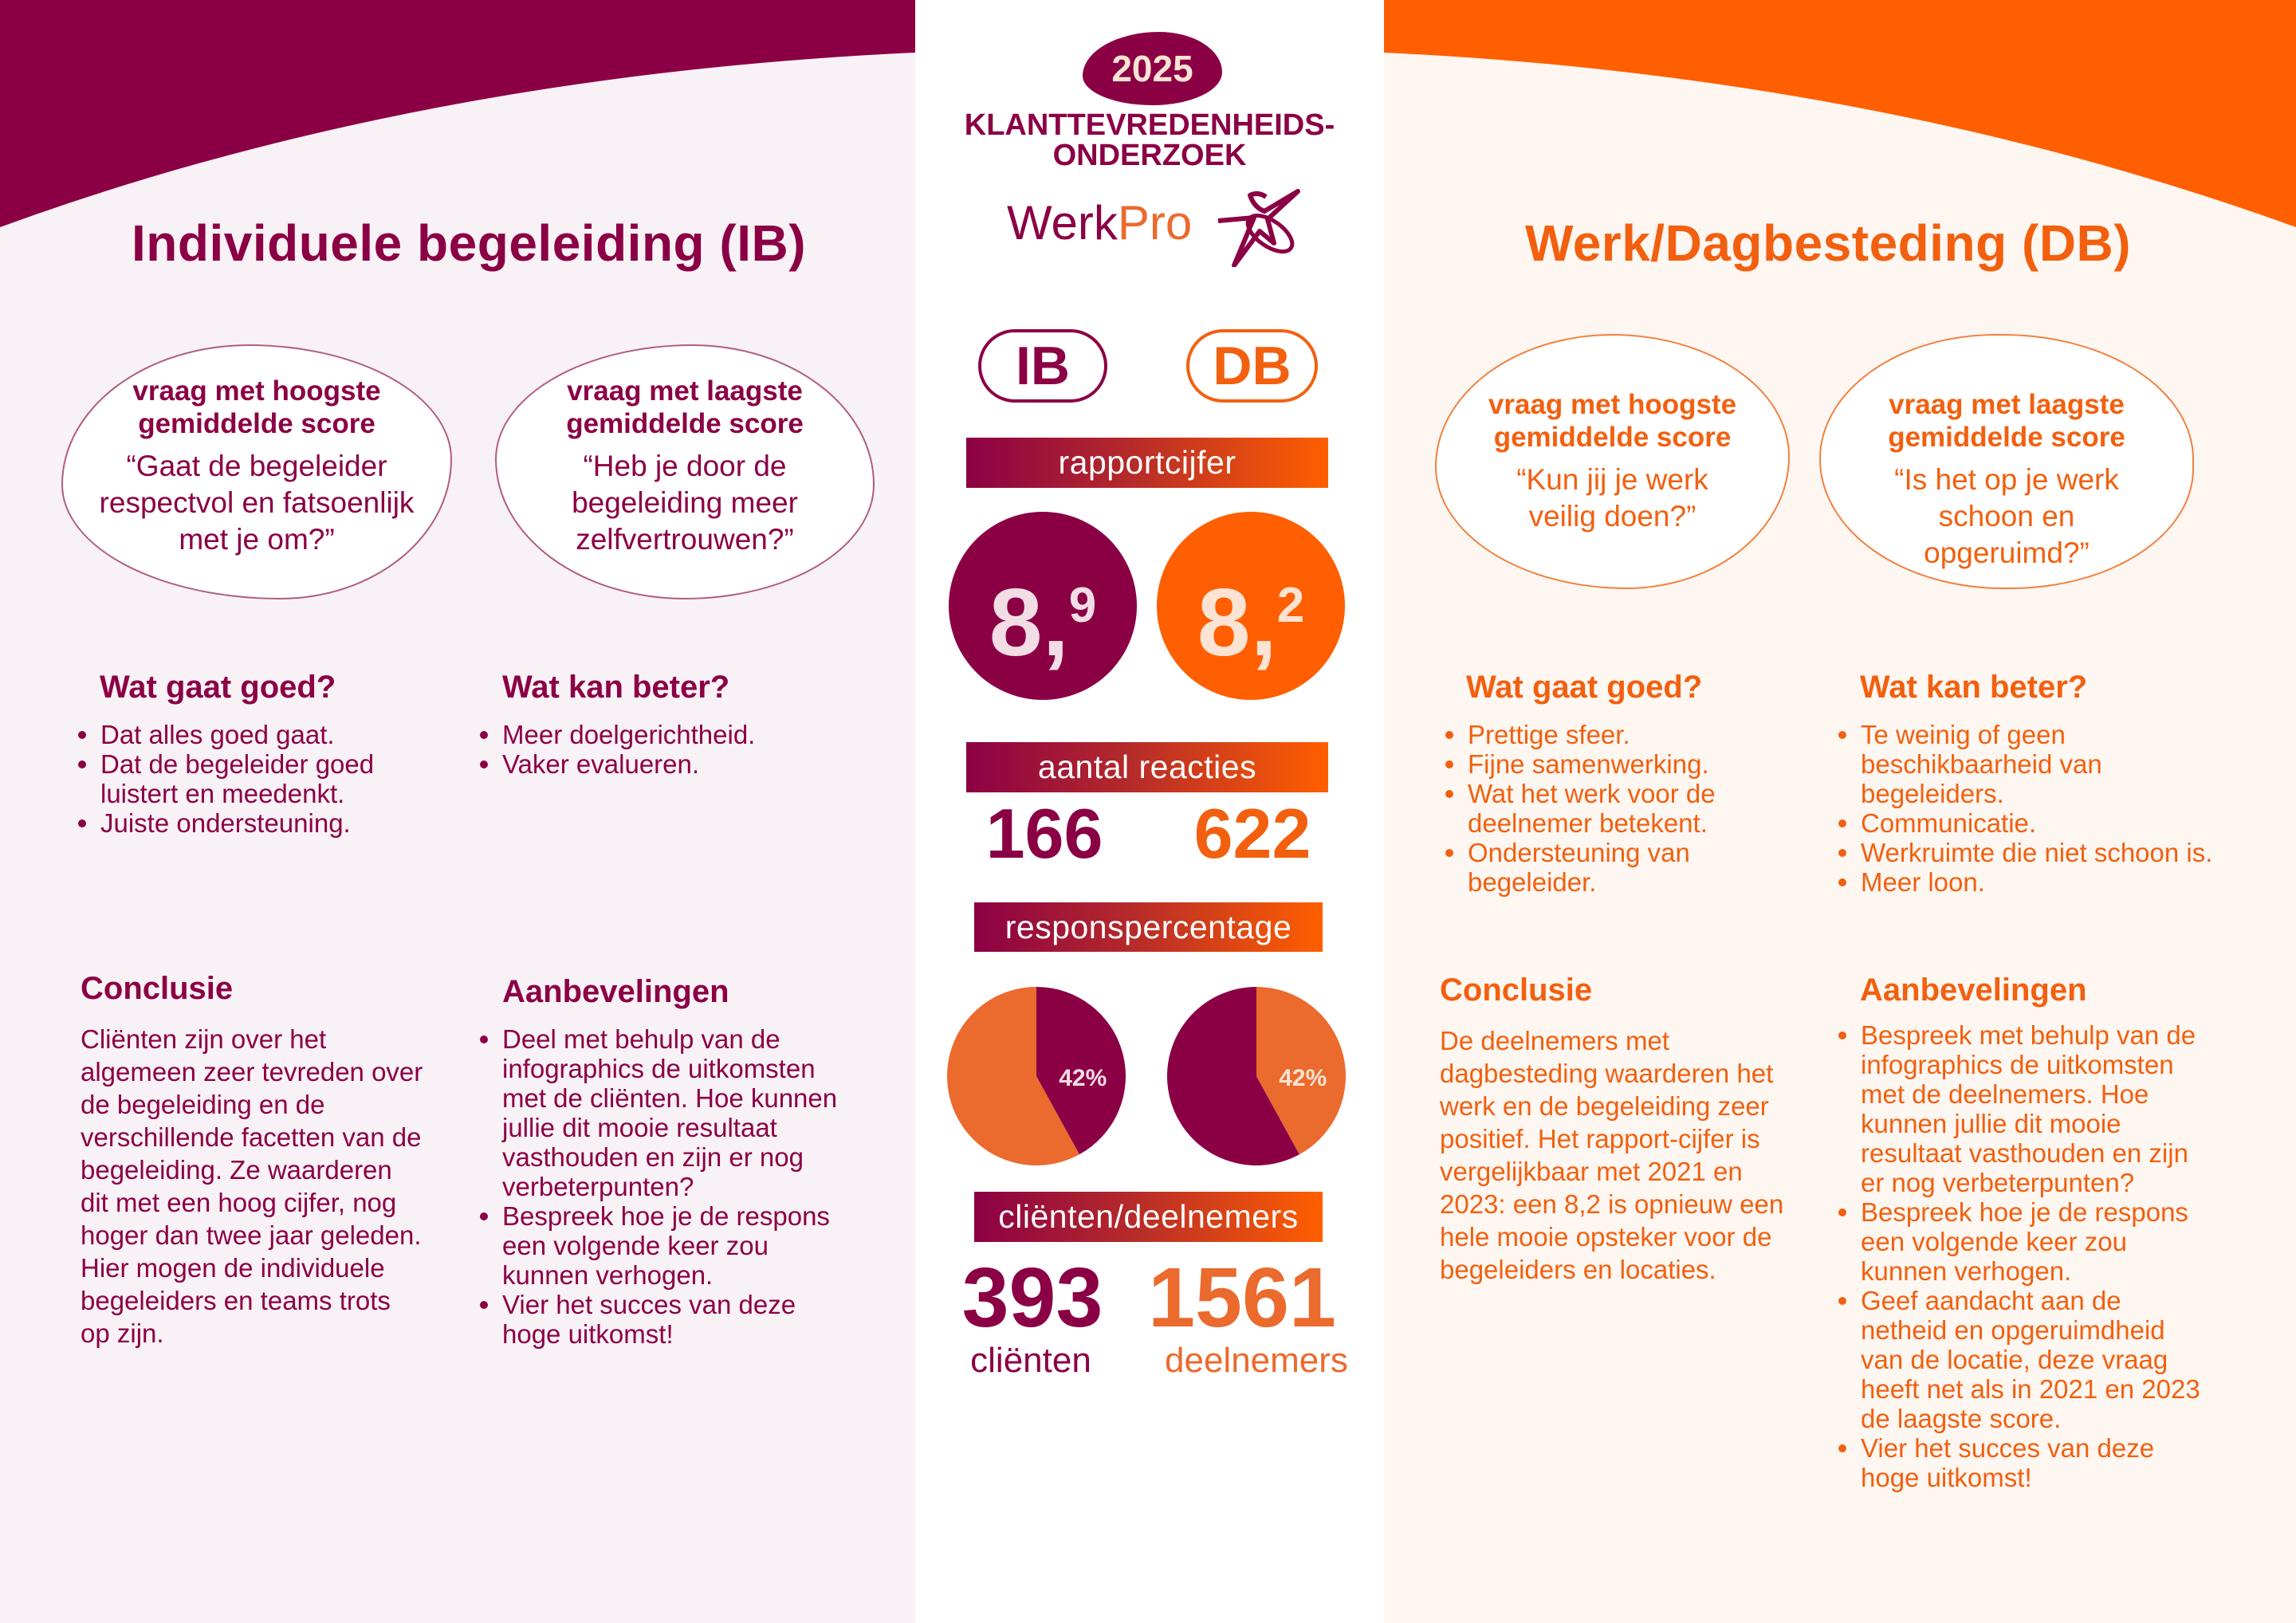  I want to click on db-conclusion-heading: Conclusie, so click(1516, 990).